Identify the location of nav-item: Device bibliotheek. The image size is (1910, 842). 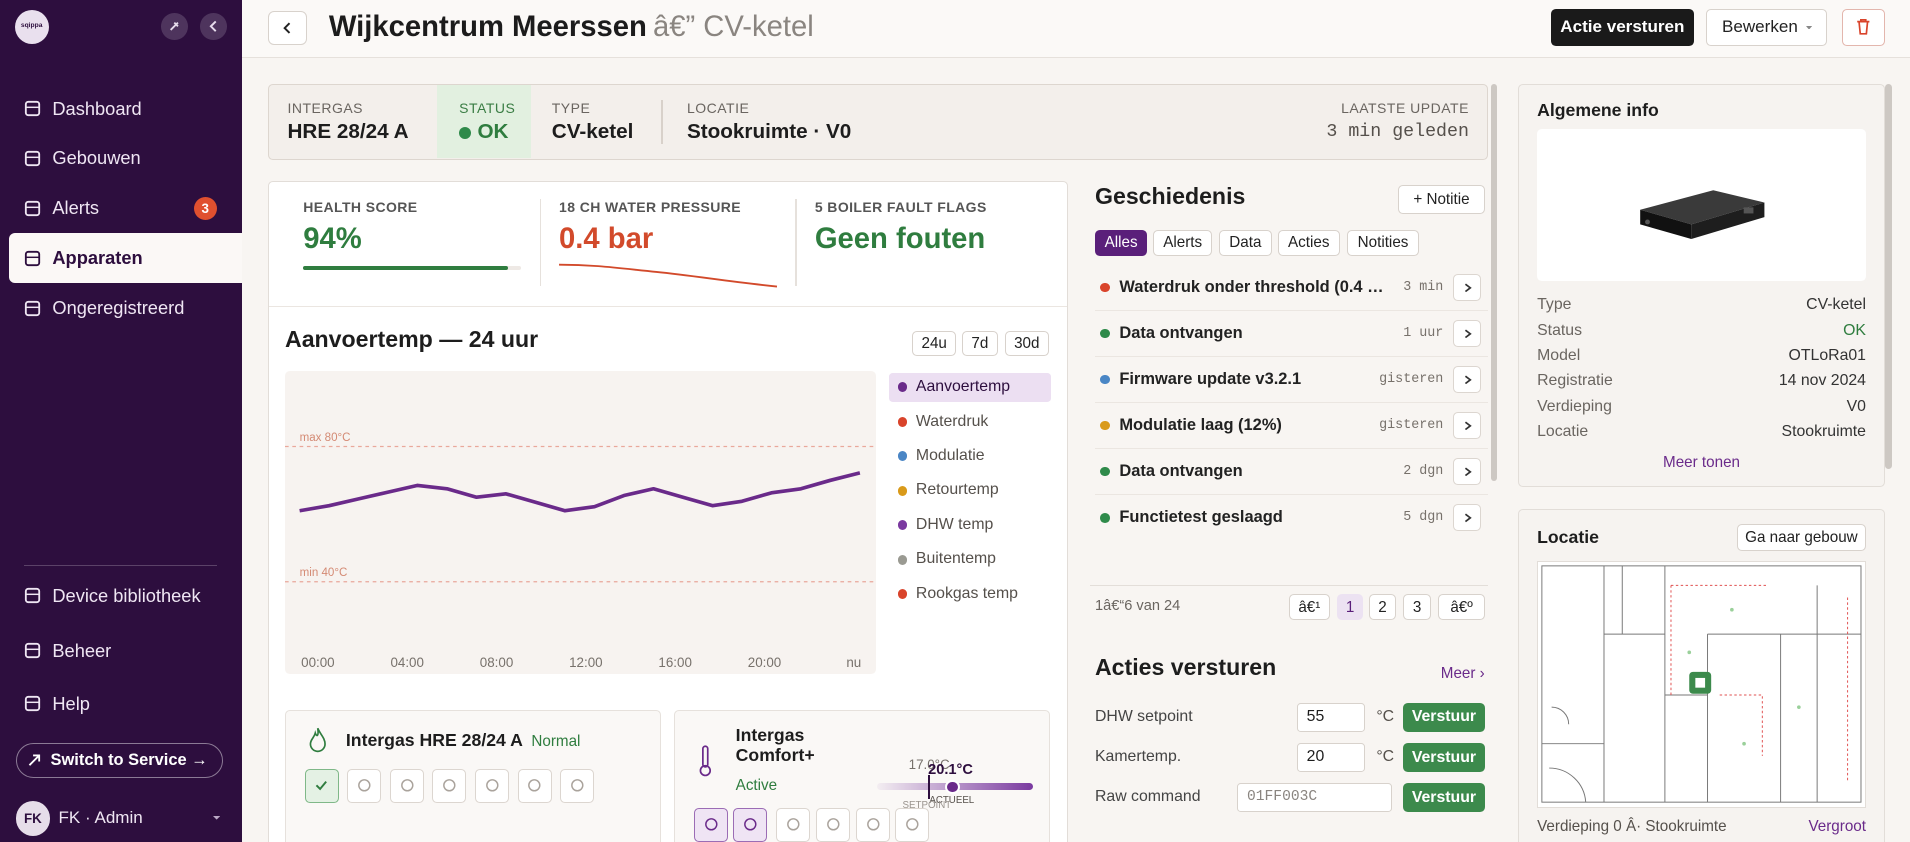
(126, 595).